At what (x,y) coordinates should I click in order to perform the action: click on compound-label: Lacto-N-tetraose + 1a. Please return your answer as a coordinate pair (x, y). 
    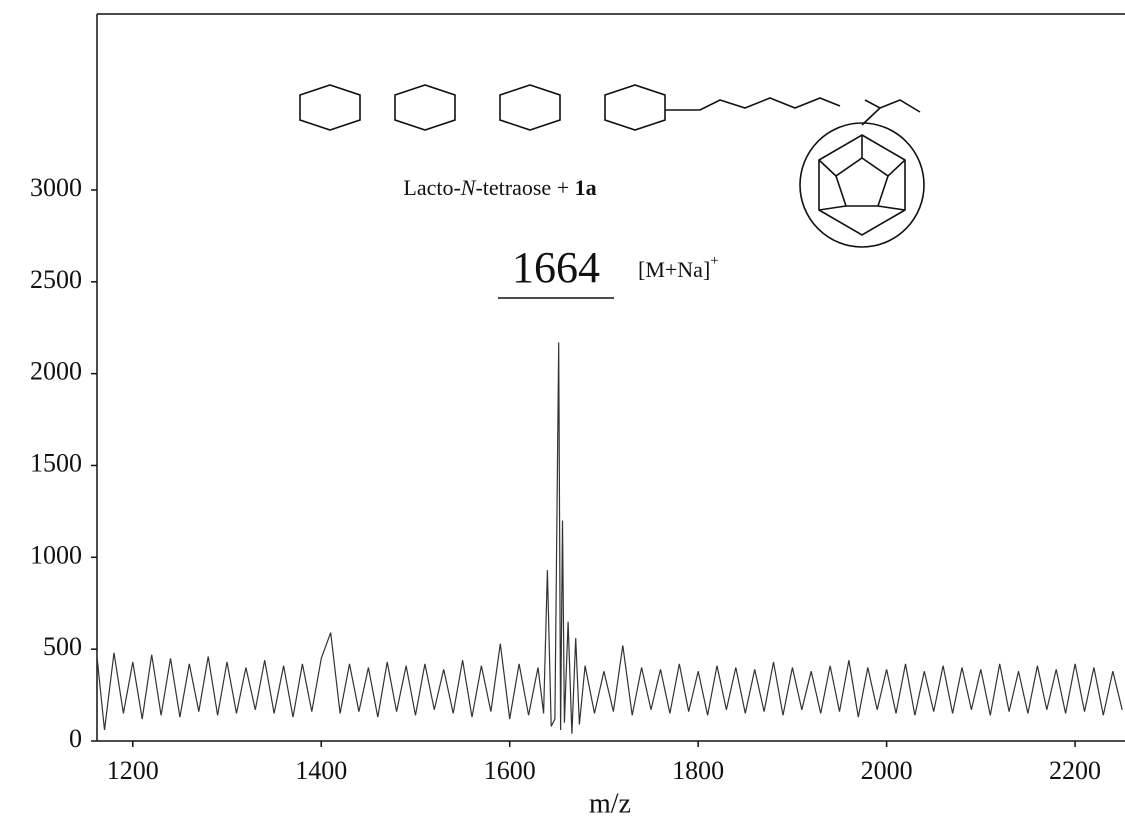
    Looking at the image, I should click on (499, 187).